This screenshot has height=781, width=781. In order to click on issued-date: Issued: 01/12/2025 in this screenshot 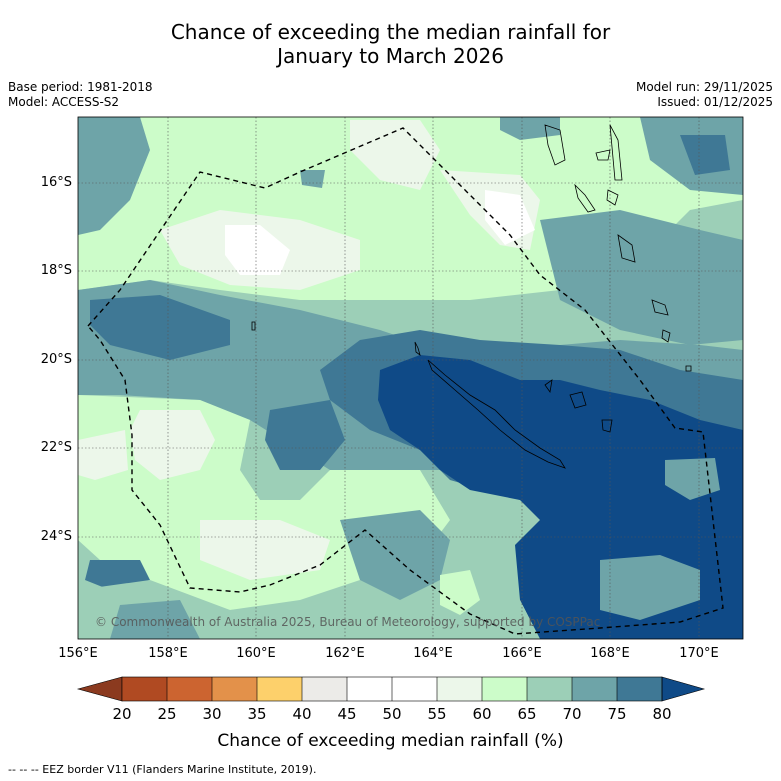, I will do `click(715, 102)`.